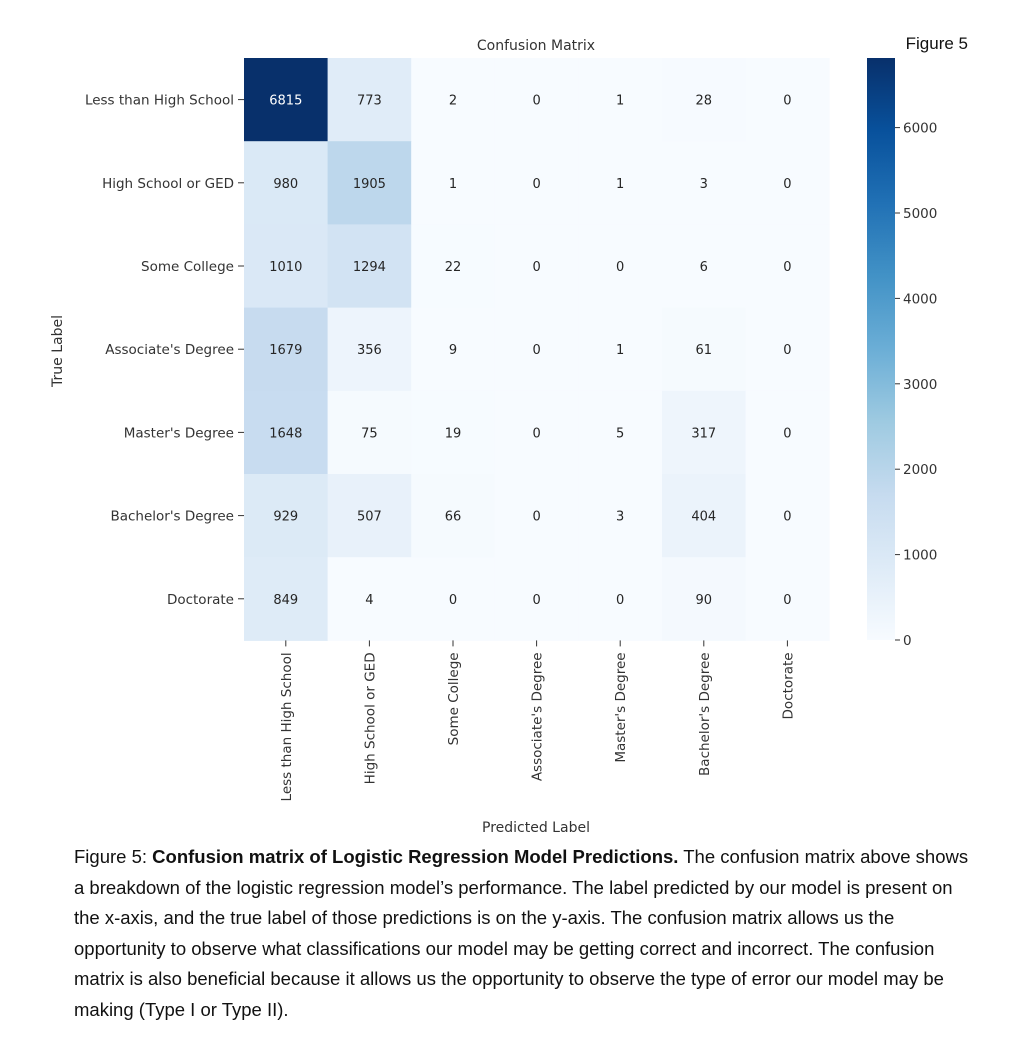  What do you see at coordinates (920, 385) in the screenshot?
I see `colorbar-tick-label: 3000` at bounding box center [920, 385].